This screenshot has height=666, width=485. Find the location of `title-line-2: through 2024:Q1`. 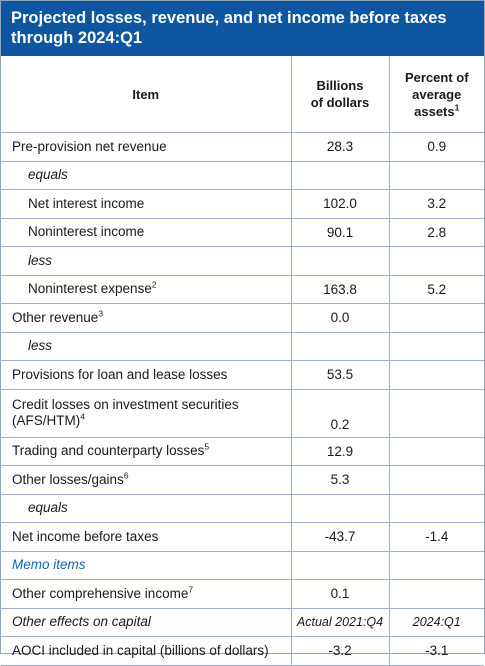

title-line-2: through 2024:Q1 is located at coordinates (77, 38).